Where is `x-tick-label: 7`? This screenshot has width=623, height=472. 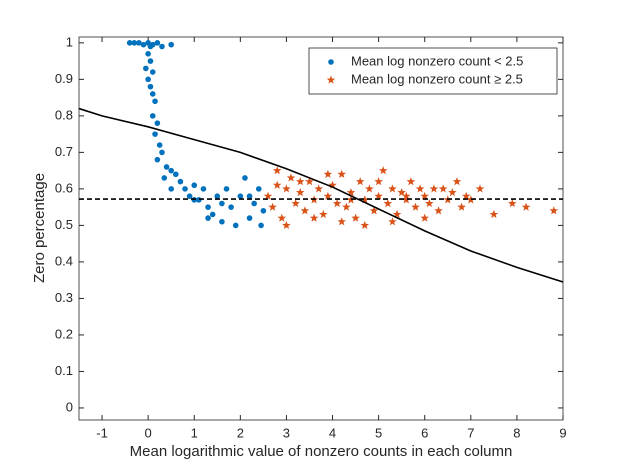
x-tick-label: 7 is located at coordinates (470, 432).